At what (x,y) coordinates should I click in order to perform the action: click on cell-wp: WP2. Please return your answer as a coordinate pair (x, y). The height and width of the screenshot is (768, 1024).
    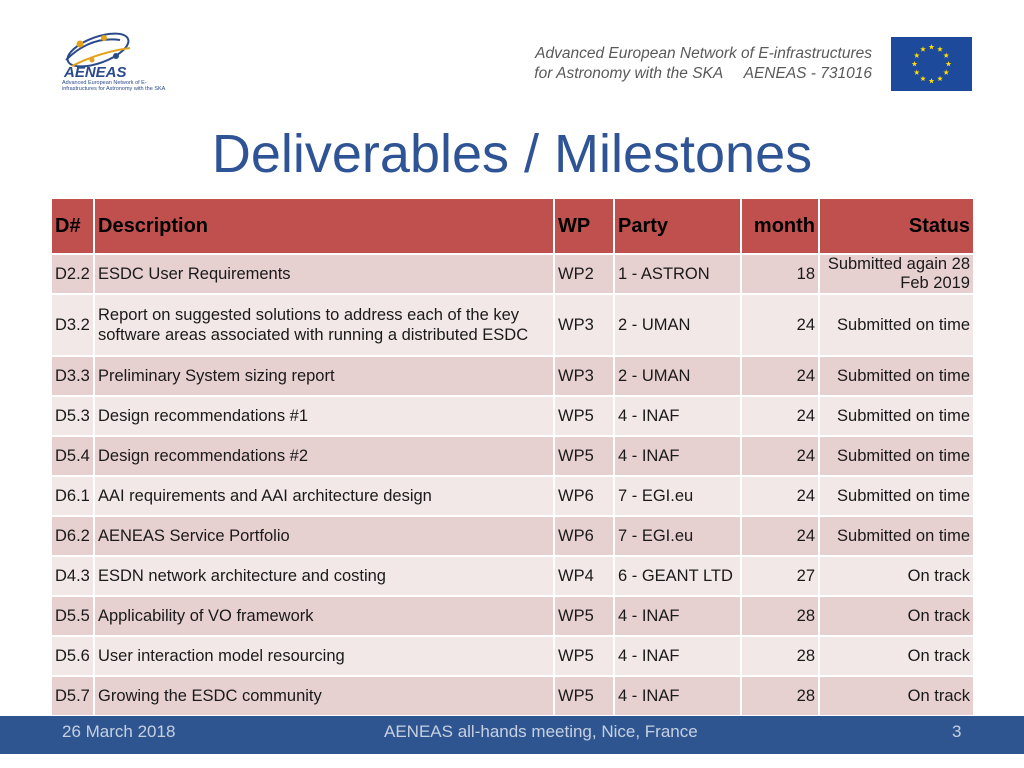
    Looking at the image, I should click on (584, 274).